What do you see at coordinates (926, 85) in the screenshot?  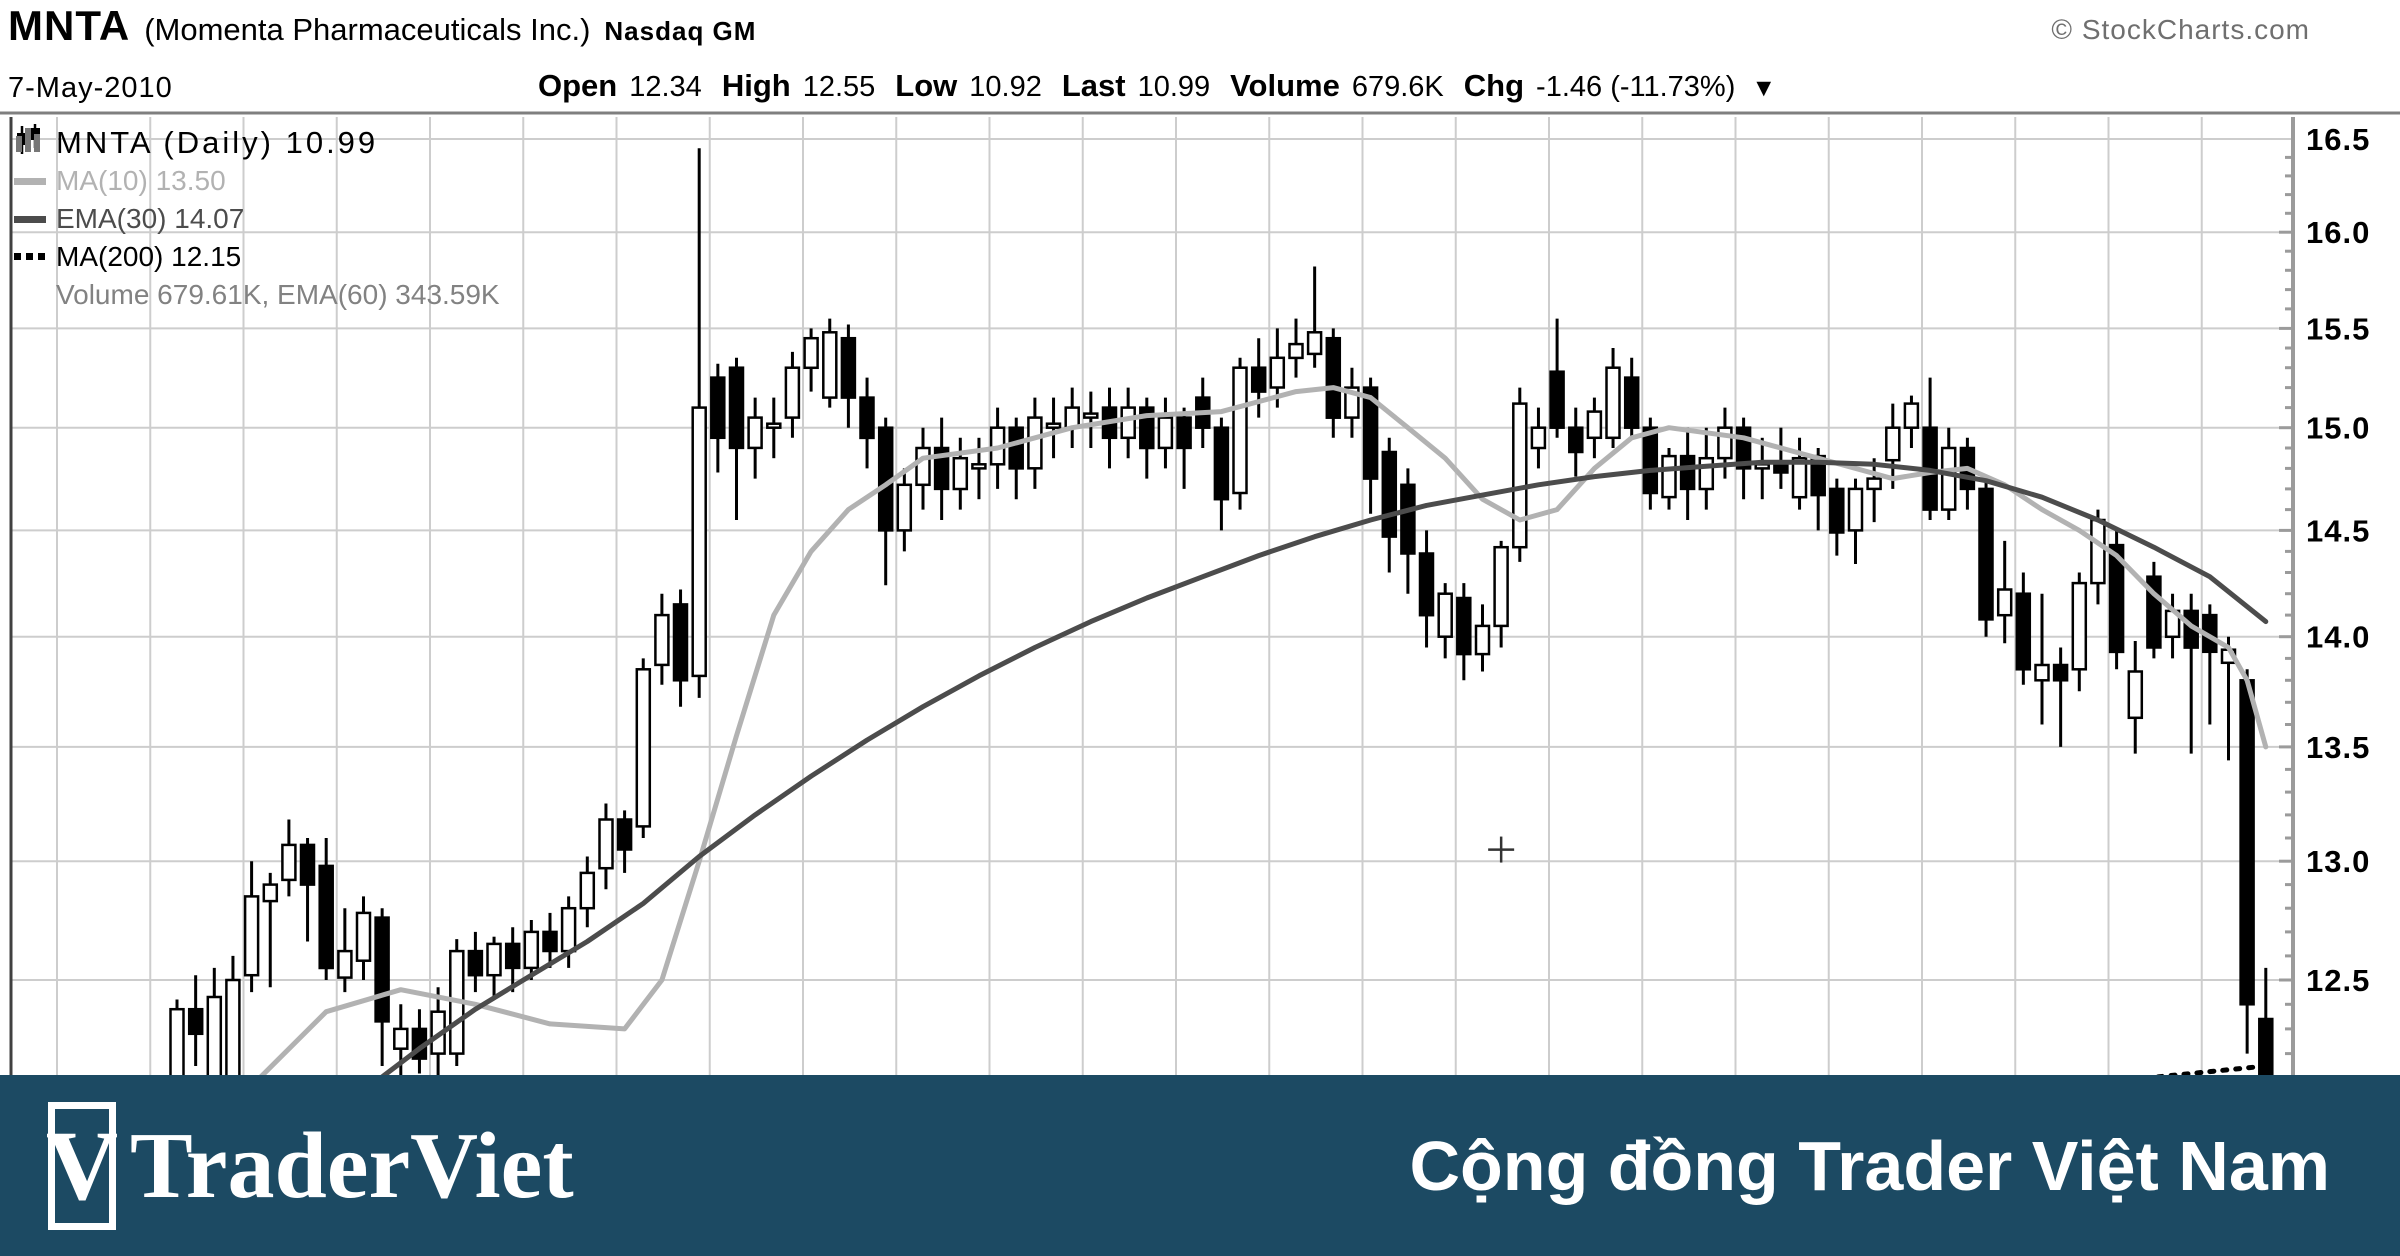 I see `low-label: Low` at bounding box center [926, 85].